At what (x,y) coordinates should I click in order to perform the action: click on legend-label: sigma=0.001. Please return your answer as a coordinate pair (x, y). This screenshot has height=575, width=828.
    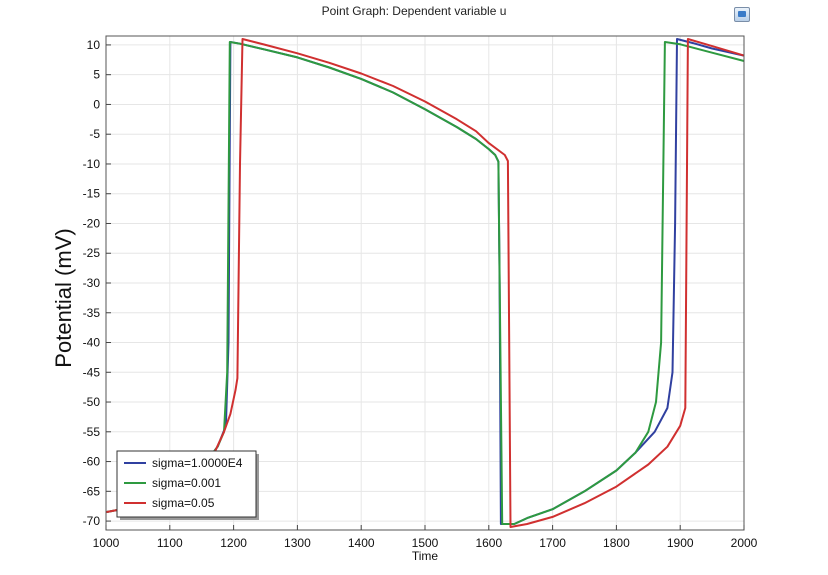
    Looking at the image, I should click on (186, 483).